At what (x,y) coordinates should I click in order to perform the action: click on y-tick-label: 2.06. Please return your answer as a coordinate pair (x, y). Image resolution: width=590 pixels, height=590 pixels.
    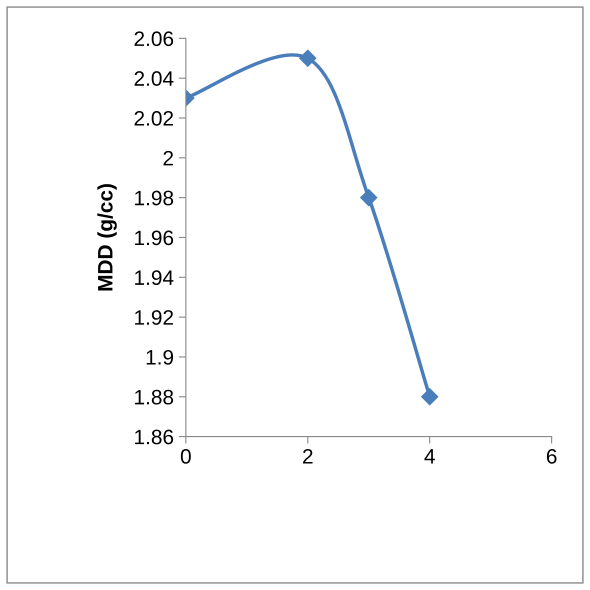
    Looking at the image, I should click on (154, 38).